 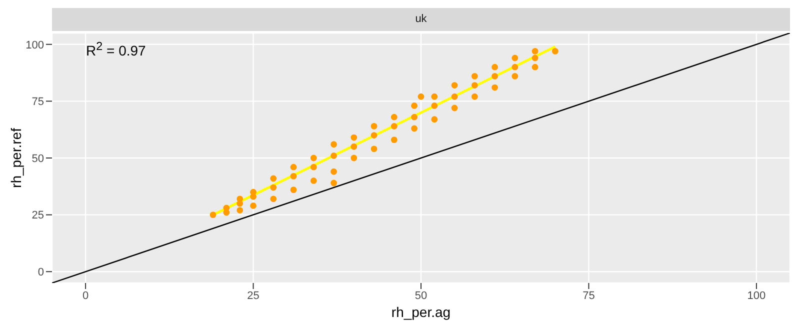 I want to click on y-tick-label: 75, so click(x=38, y=102).